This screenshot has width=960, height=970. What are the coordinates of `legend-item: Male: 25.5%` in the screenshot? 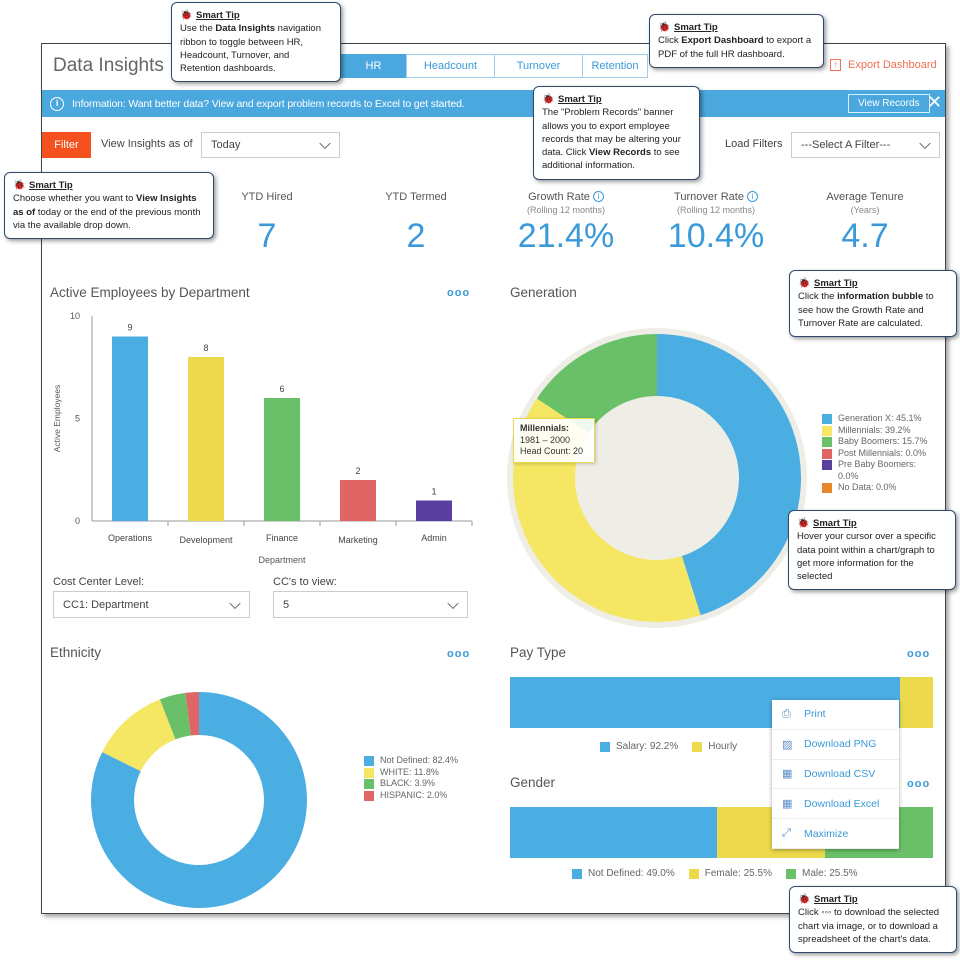 It's located at (821, 873).